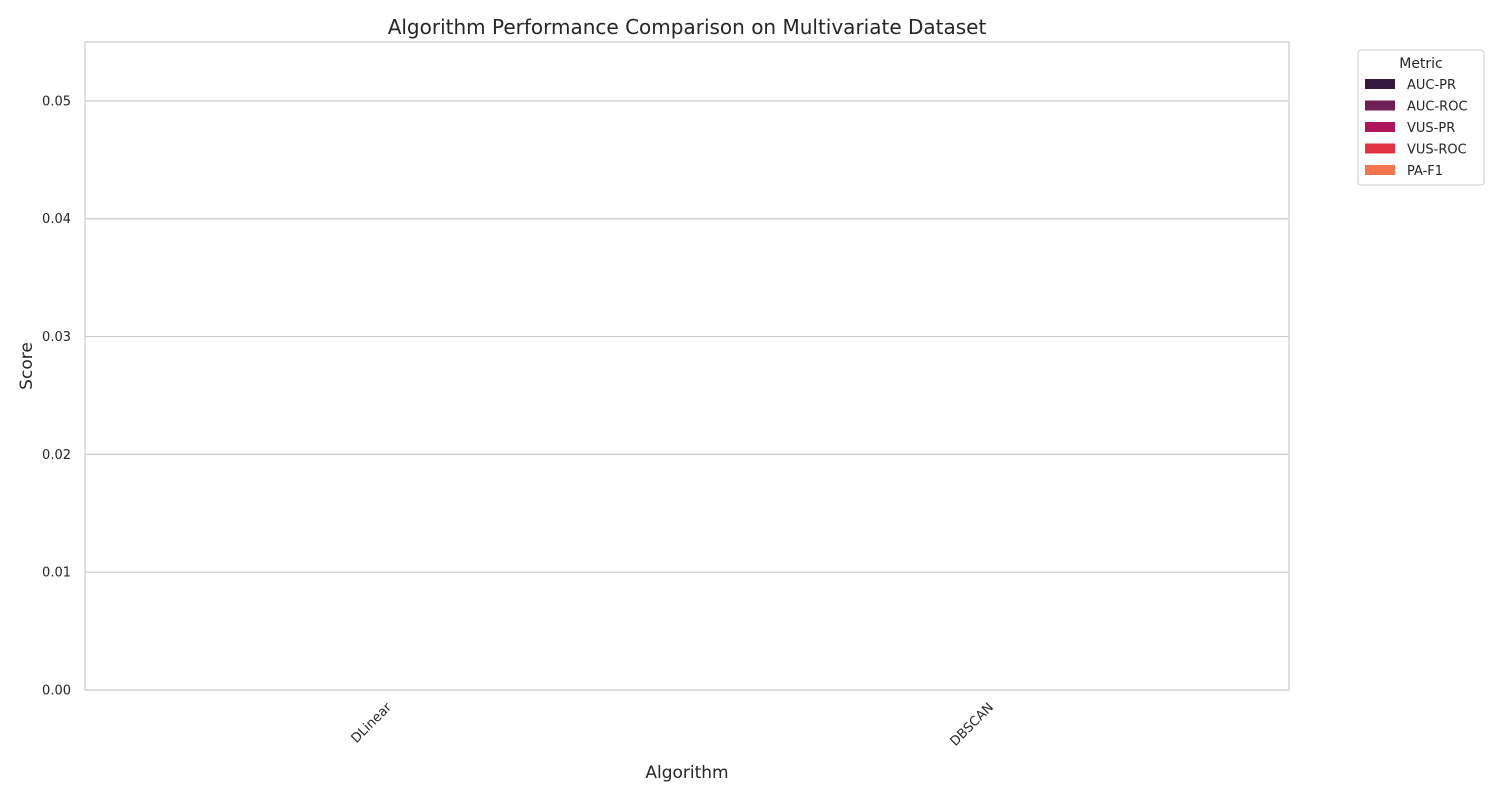 The height and width of the screenshot is (800, 1500). Describe the element at coordinates (56, 337) in the screenshot. I see `y-tick-label: 0.03` at that location.